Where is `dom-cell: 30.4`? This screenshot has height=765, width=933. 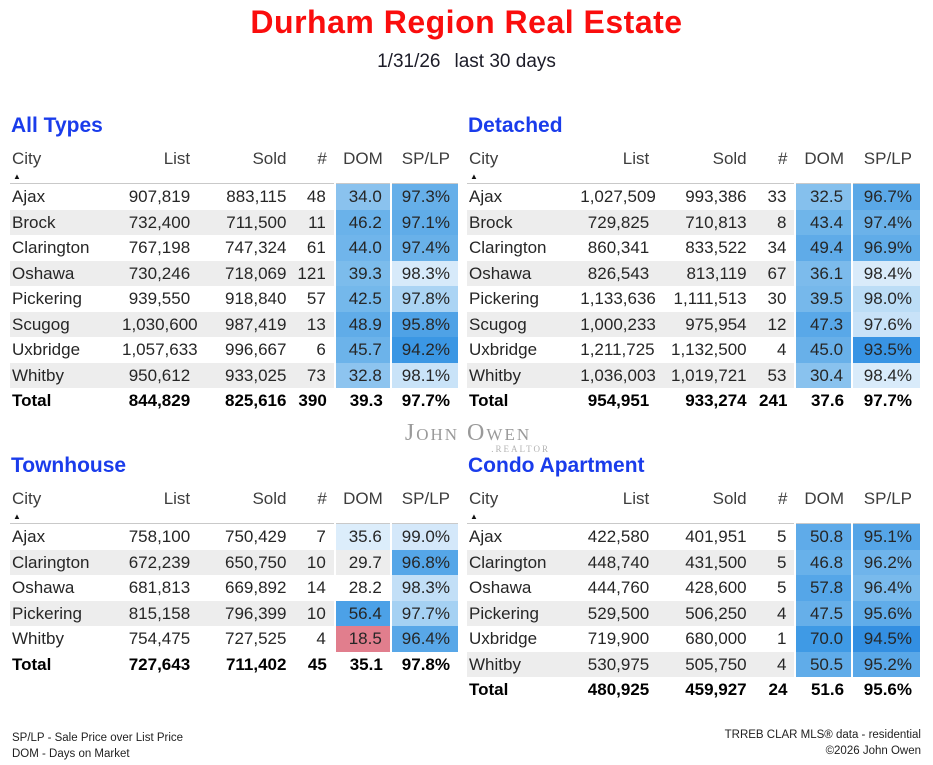 dom-cell: 30.4 is located at coordinates (823, 375).